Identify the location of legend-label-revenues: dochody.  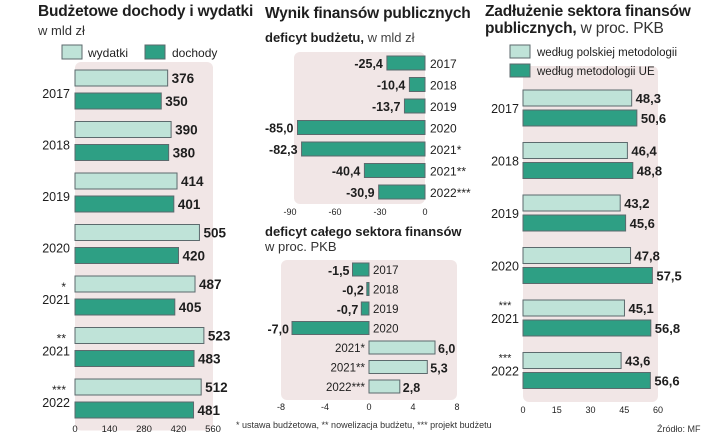
(194, 53).